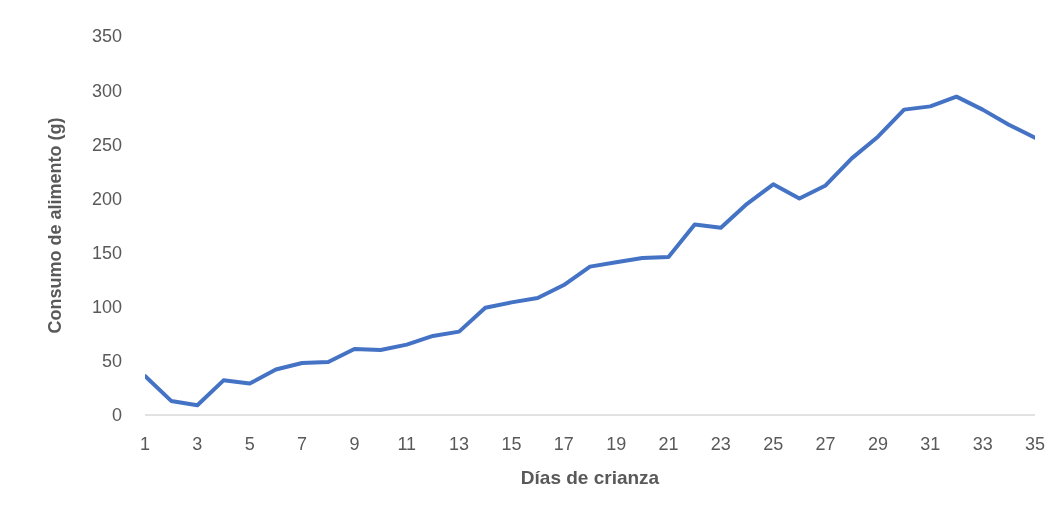  What do you see at coordinates (116, 415) in the screenshot?
I see `y-tick-label: 0` at bounding box center [116, 415].